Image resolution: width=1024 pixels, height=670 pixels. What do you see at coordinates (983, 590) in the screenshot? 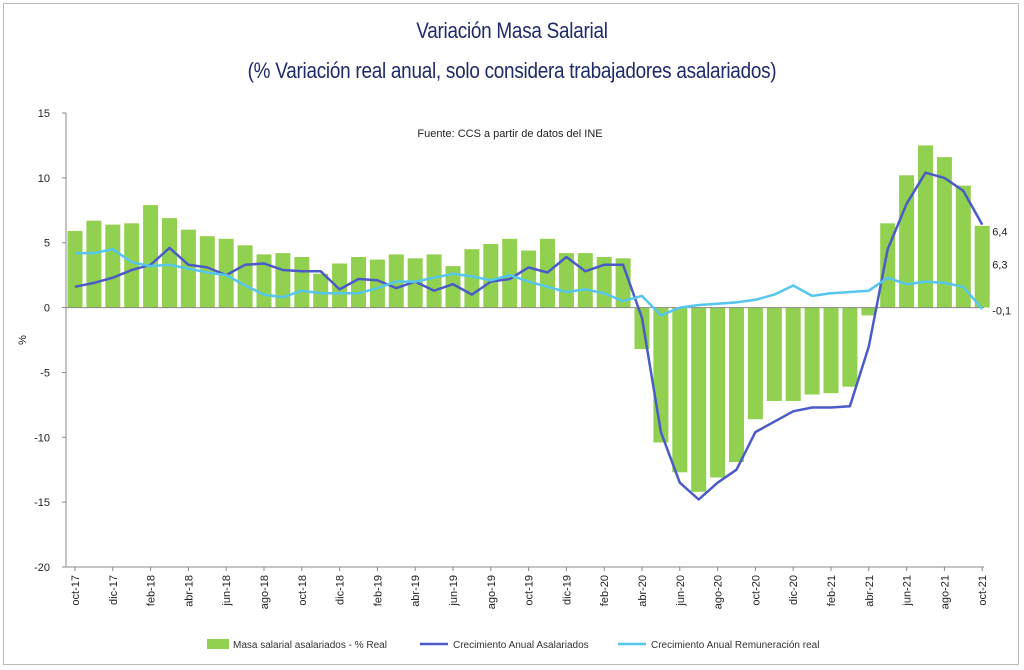
I see `x-tick-label: oct-21` at bounding box center [983, 590].